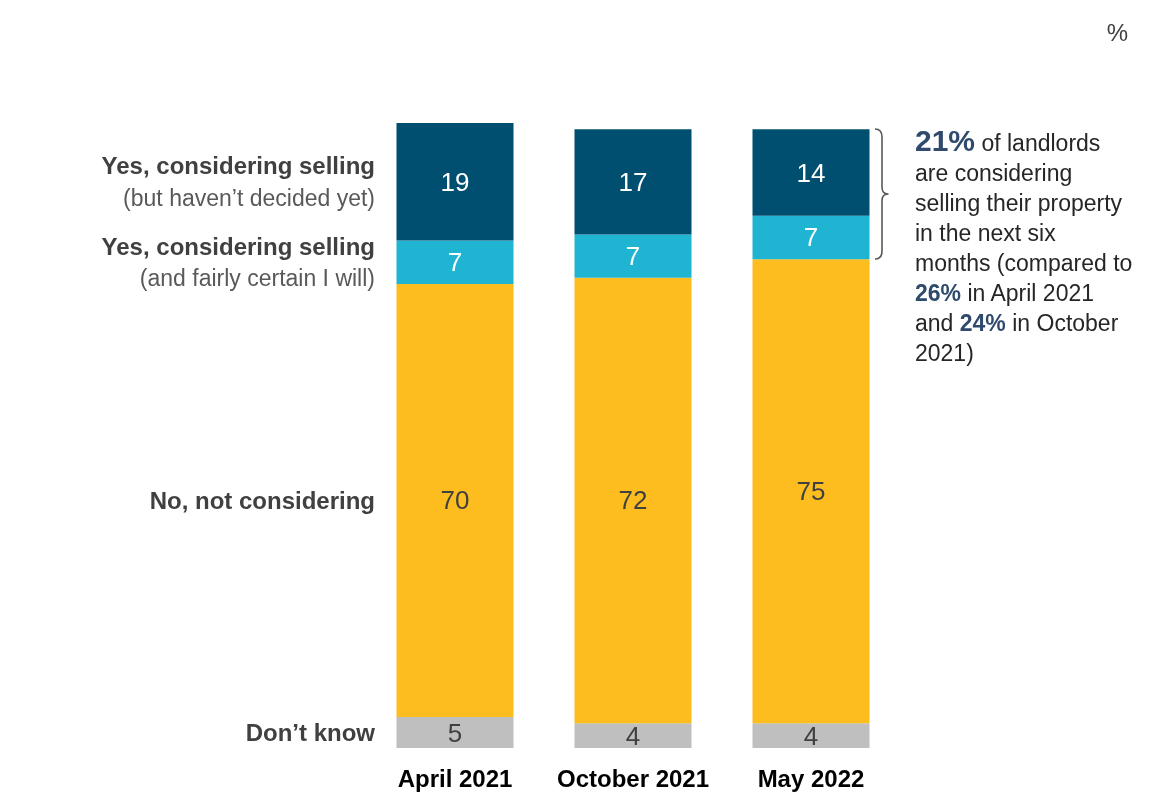 Image resolution: width=1150 pixels, height=804 pixels. What do you see at coordinates (455, 778) in the screenshot?
I see `x-tick-label: April 2021` at bounding box center [455, 778].